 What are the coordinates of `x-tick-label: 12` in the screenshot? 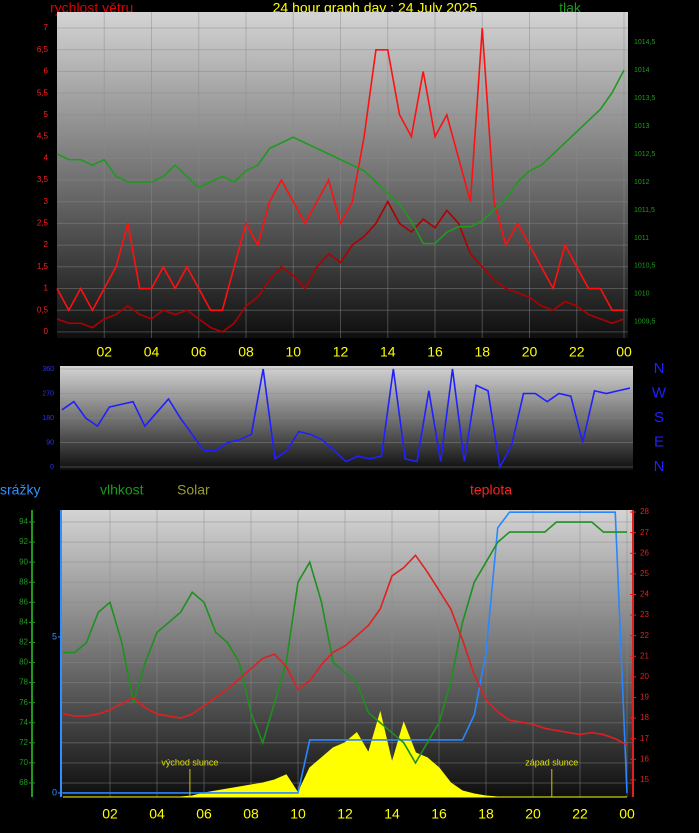 It's located at (341, 352).